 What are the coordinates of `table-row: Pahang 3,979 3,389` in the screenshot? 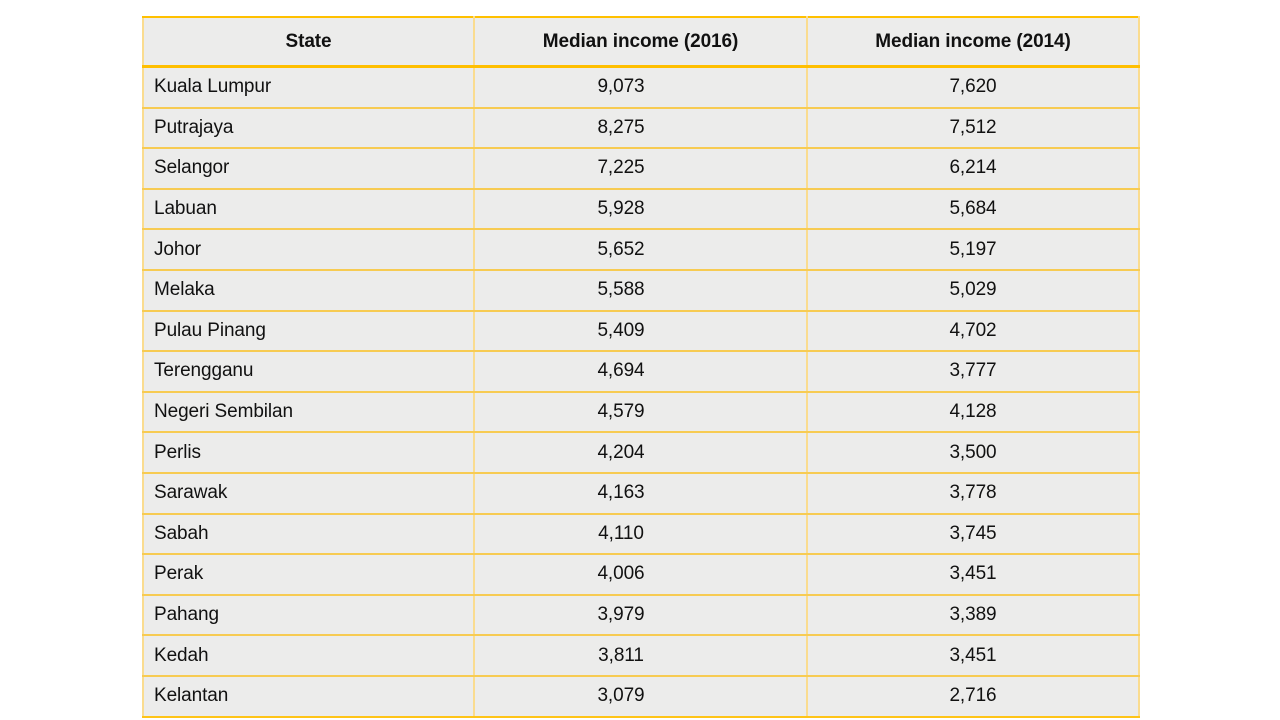 It's located at (641, 615).